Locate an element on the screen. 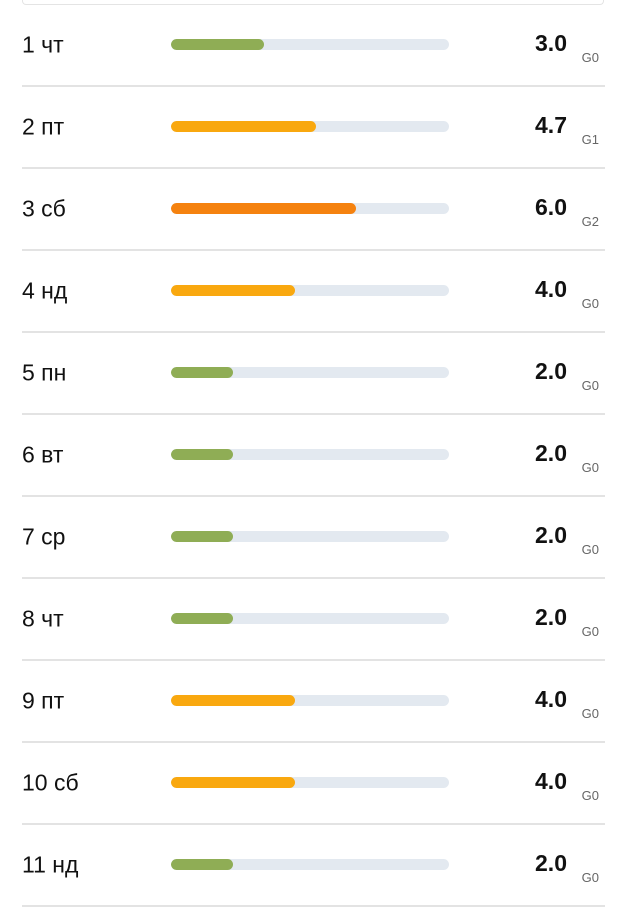 This screenshot has height=907, width=620. forecast-row: 11 нд 2.0 G0 is located at coordinates (313, 866).